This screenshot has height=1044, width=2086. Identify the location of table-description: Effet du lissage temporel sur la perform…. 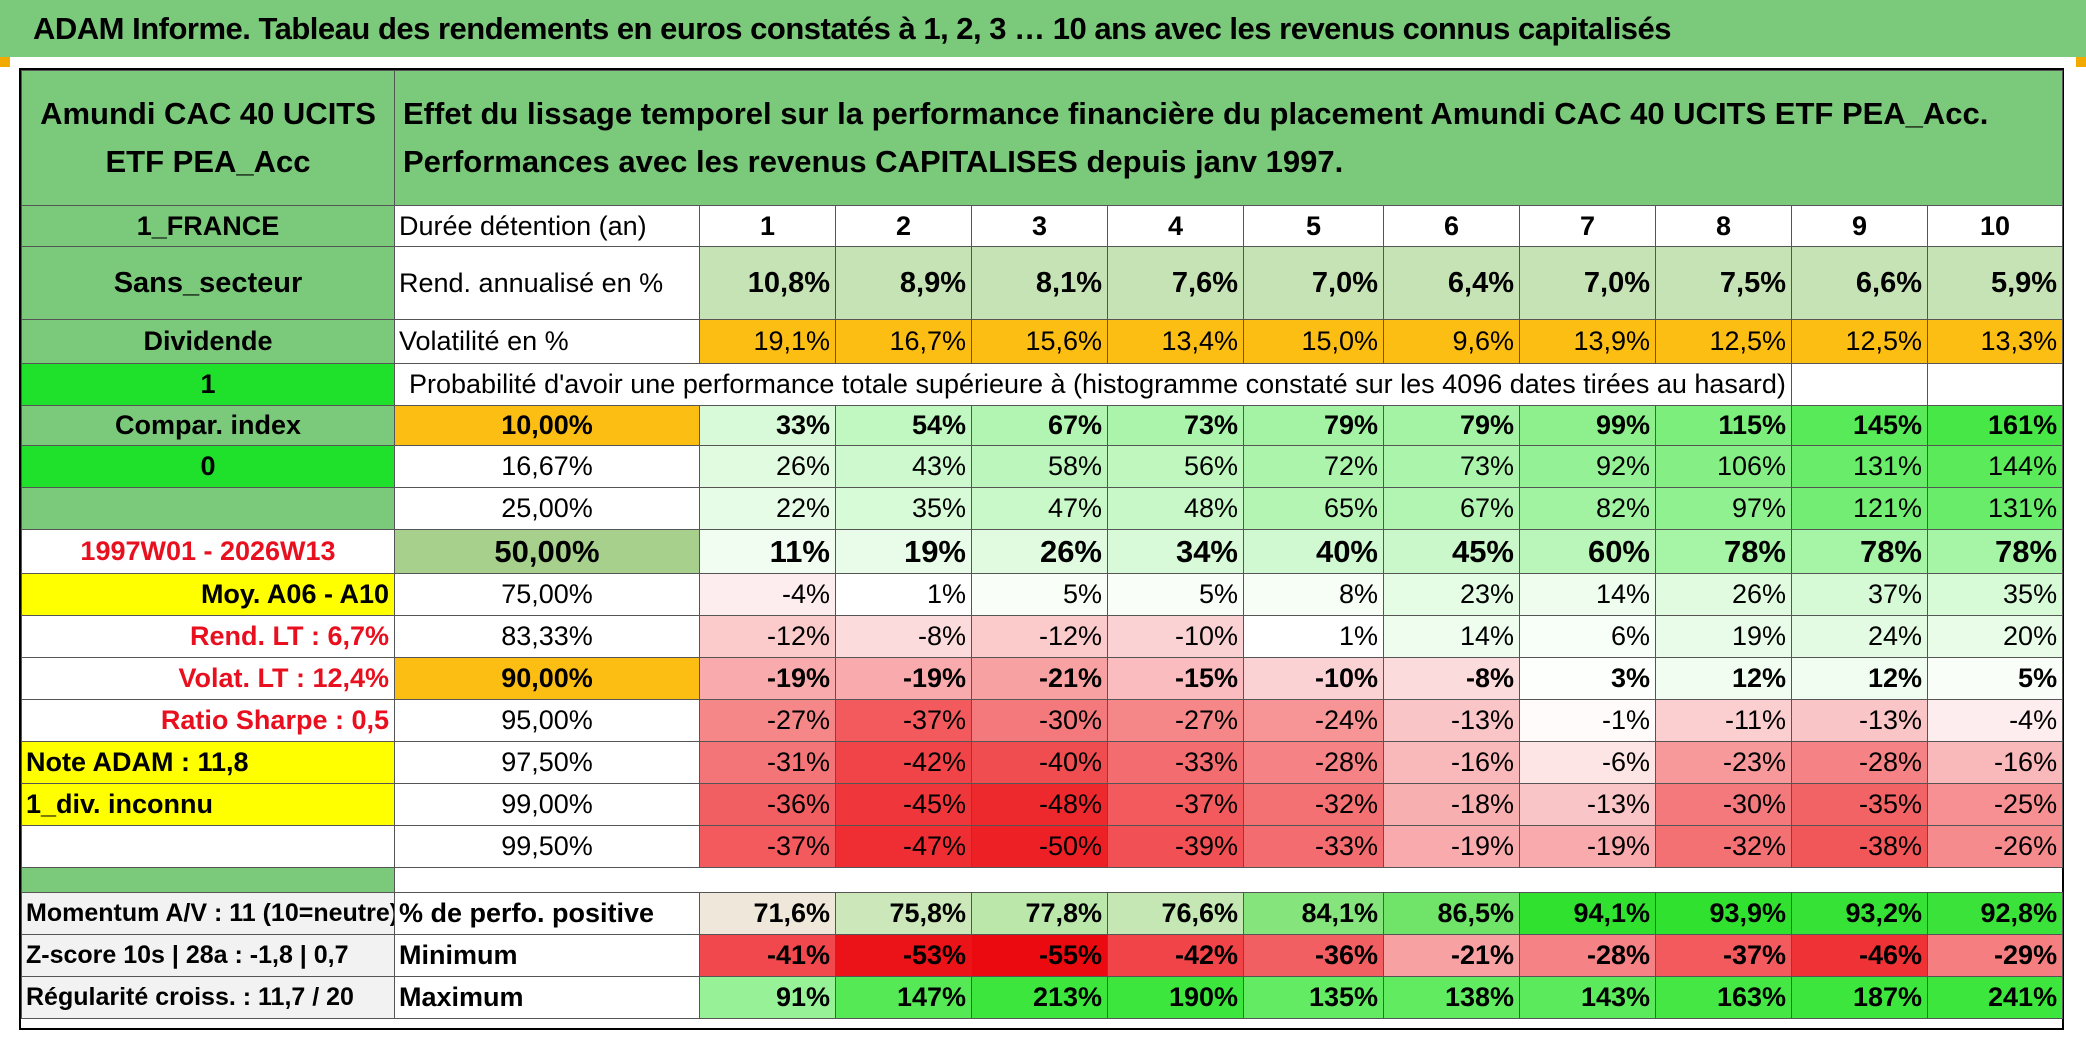
(1228, 138).